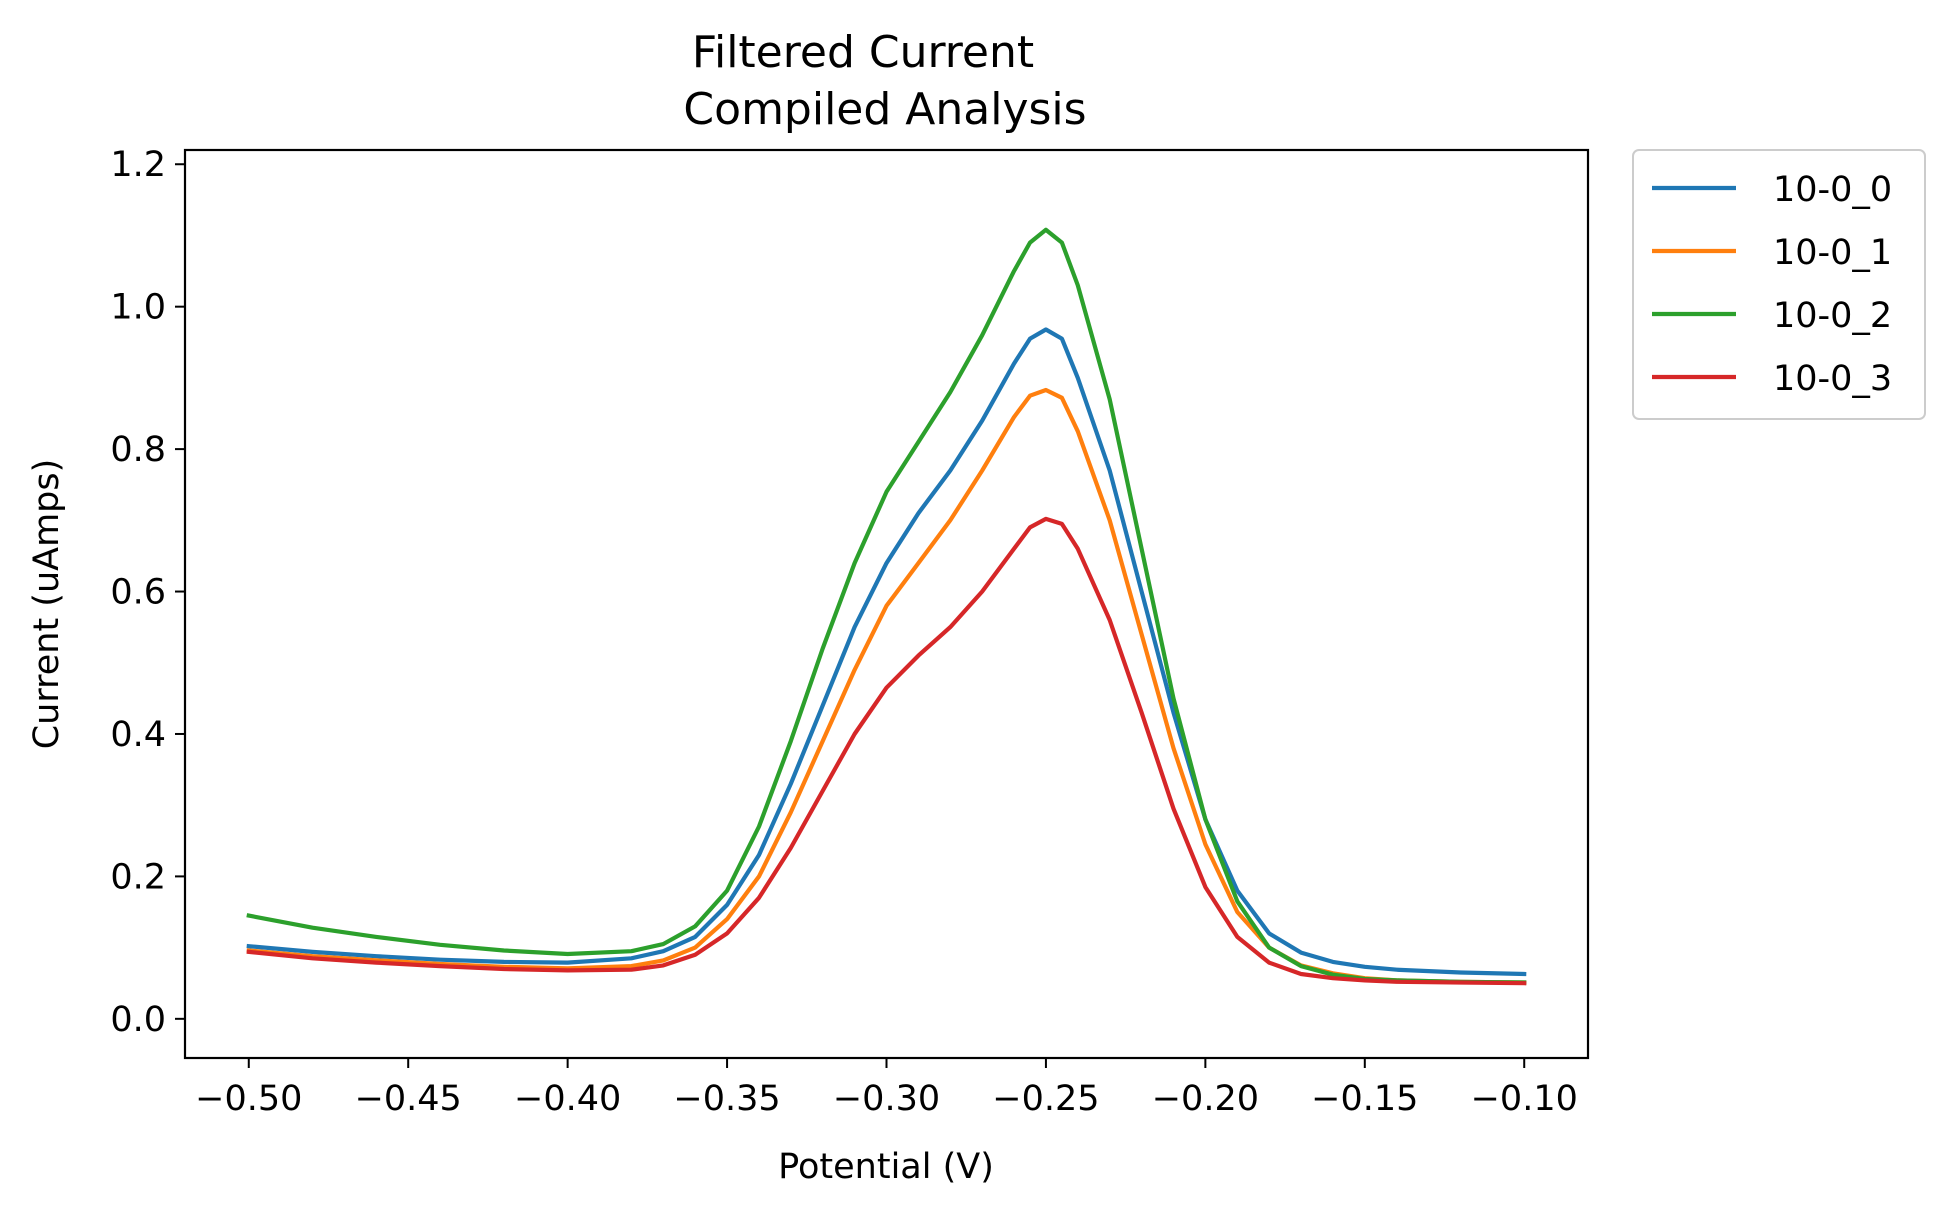  What do you see at coordinates (1045, 1099) in the screenshot?
I see `x-tick-label: −0.25` at bounding box center [1045, 1099].